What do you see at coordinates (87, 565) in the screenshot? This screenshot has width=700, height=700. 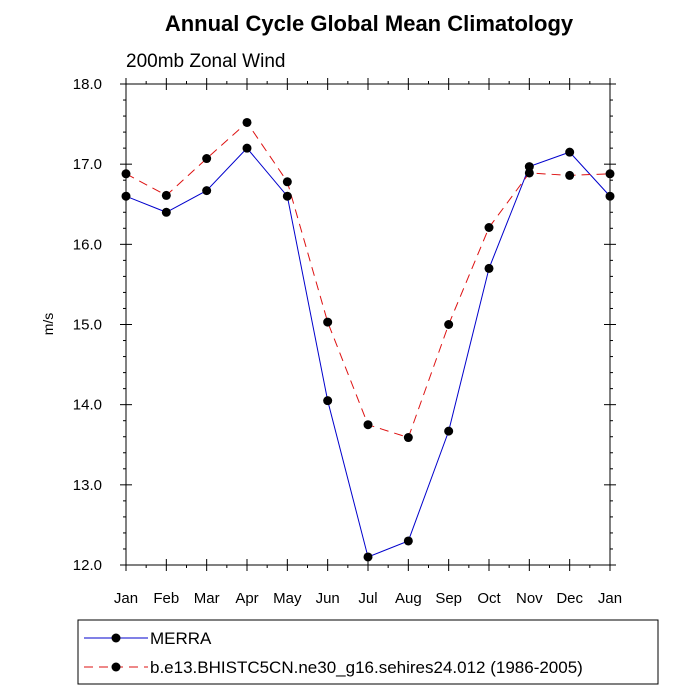 I see `y-tick-label: 12.0` at bounding box center [87, 565].